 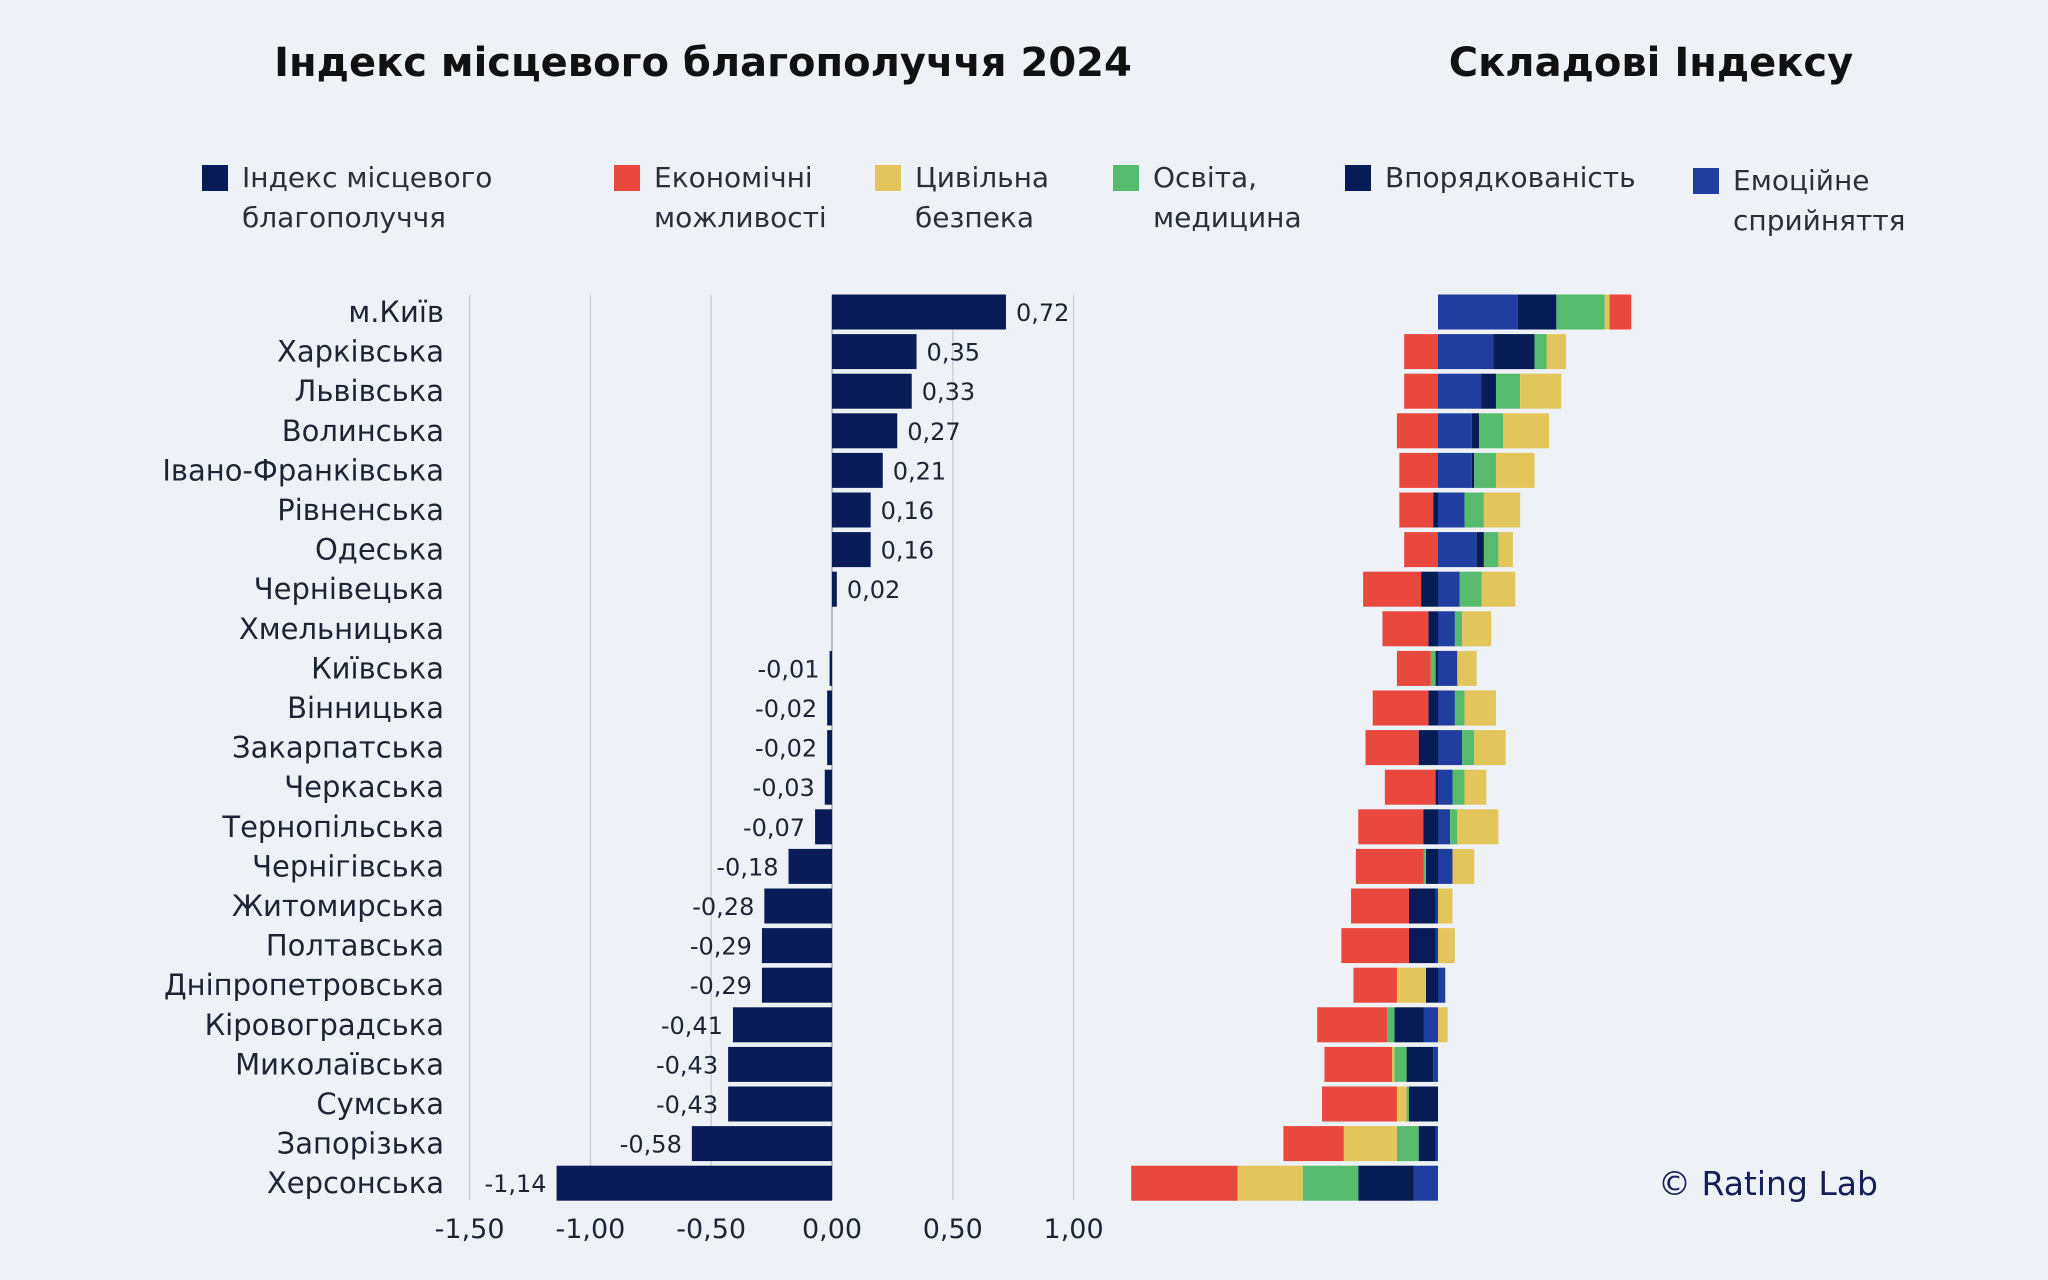 What do you see at coordinates (396, 312) in the screenshot?
I see `region-label: м.Київ` at bounding box center [396, 312].